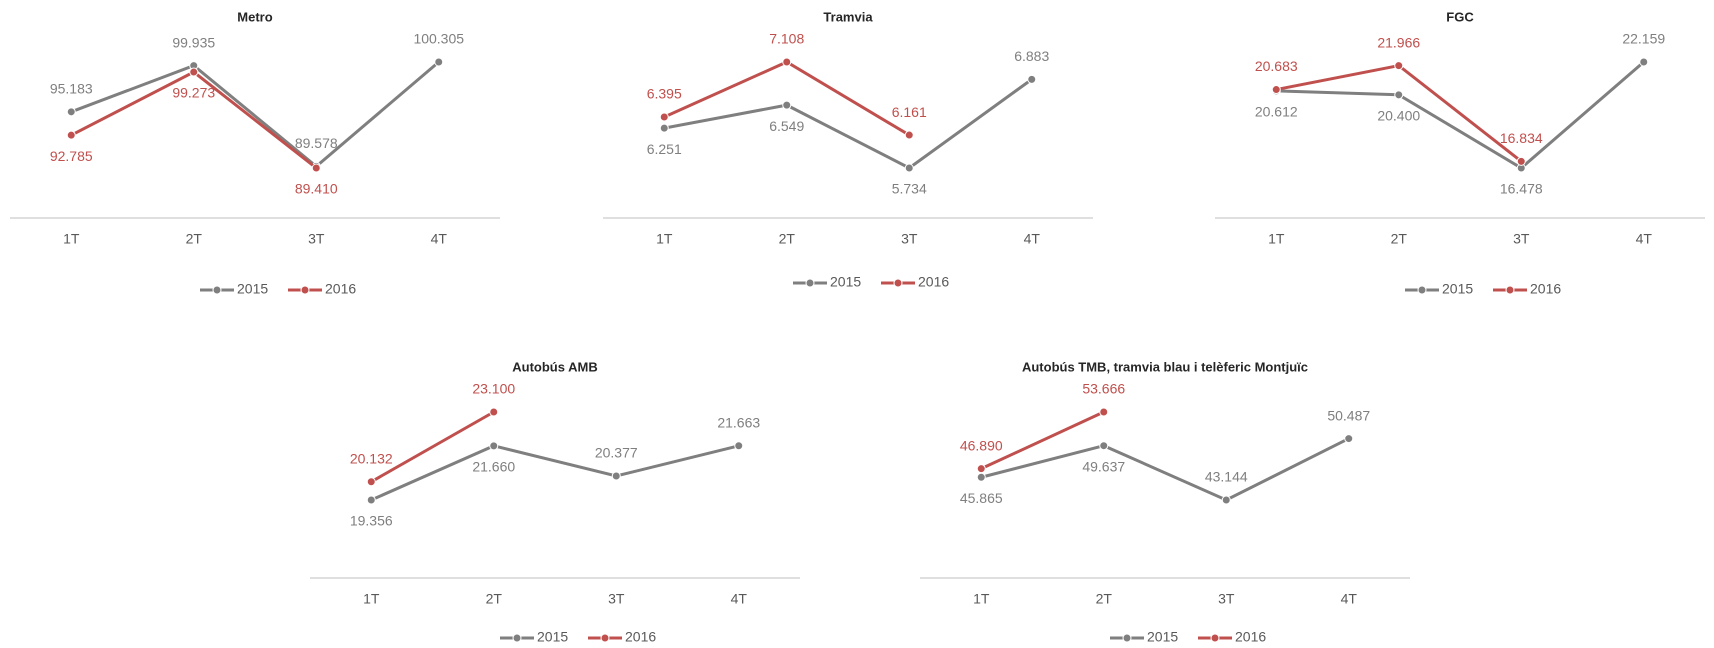 The width and height of the screenshot is (1714, 648). What do you see at coordinates (1521, 189) in the screenshot?
I see `data-label: 16.478` at bounding box center [1521, 189].